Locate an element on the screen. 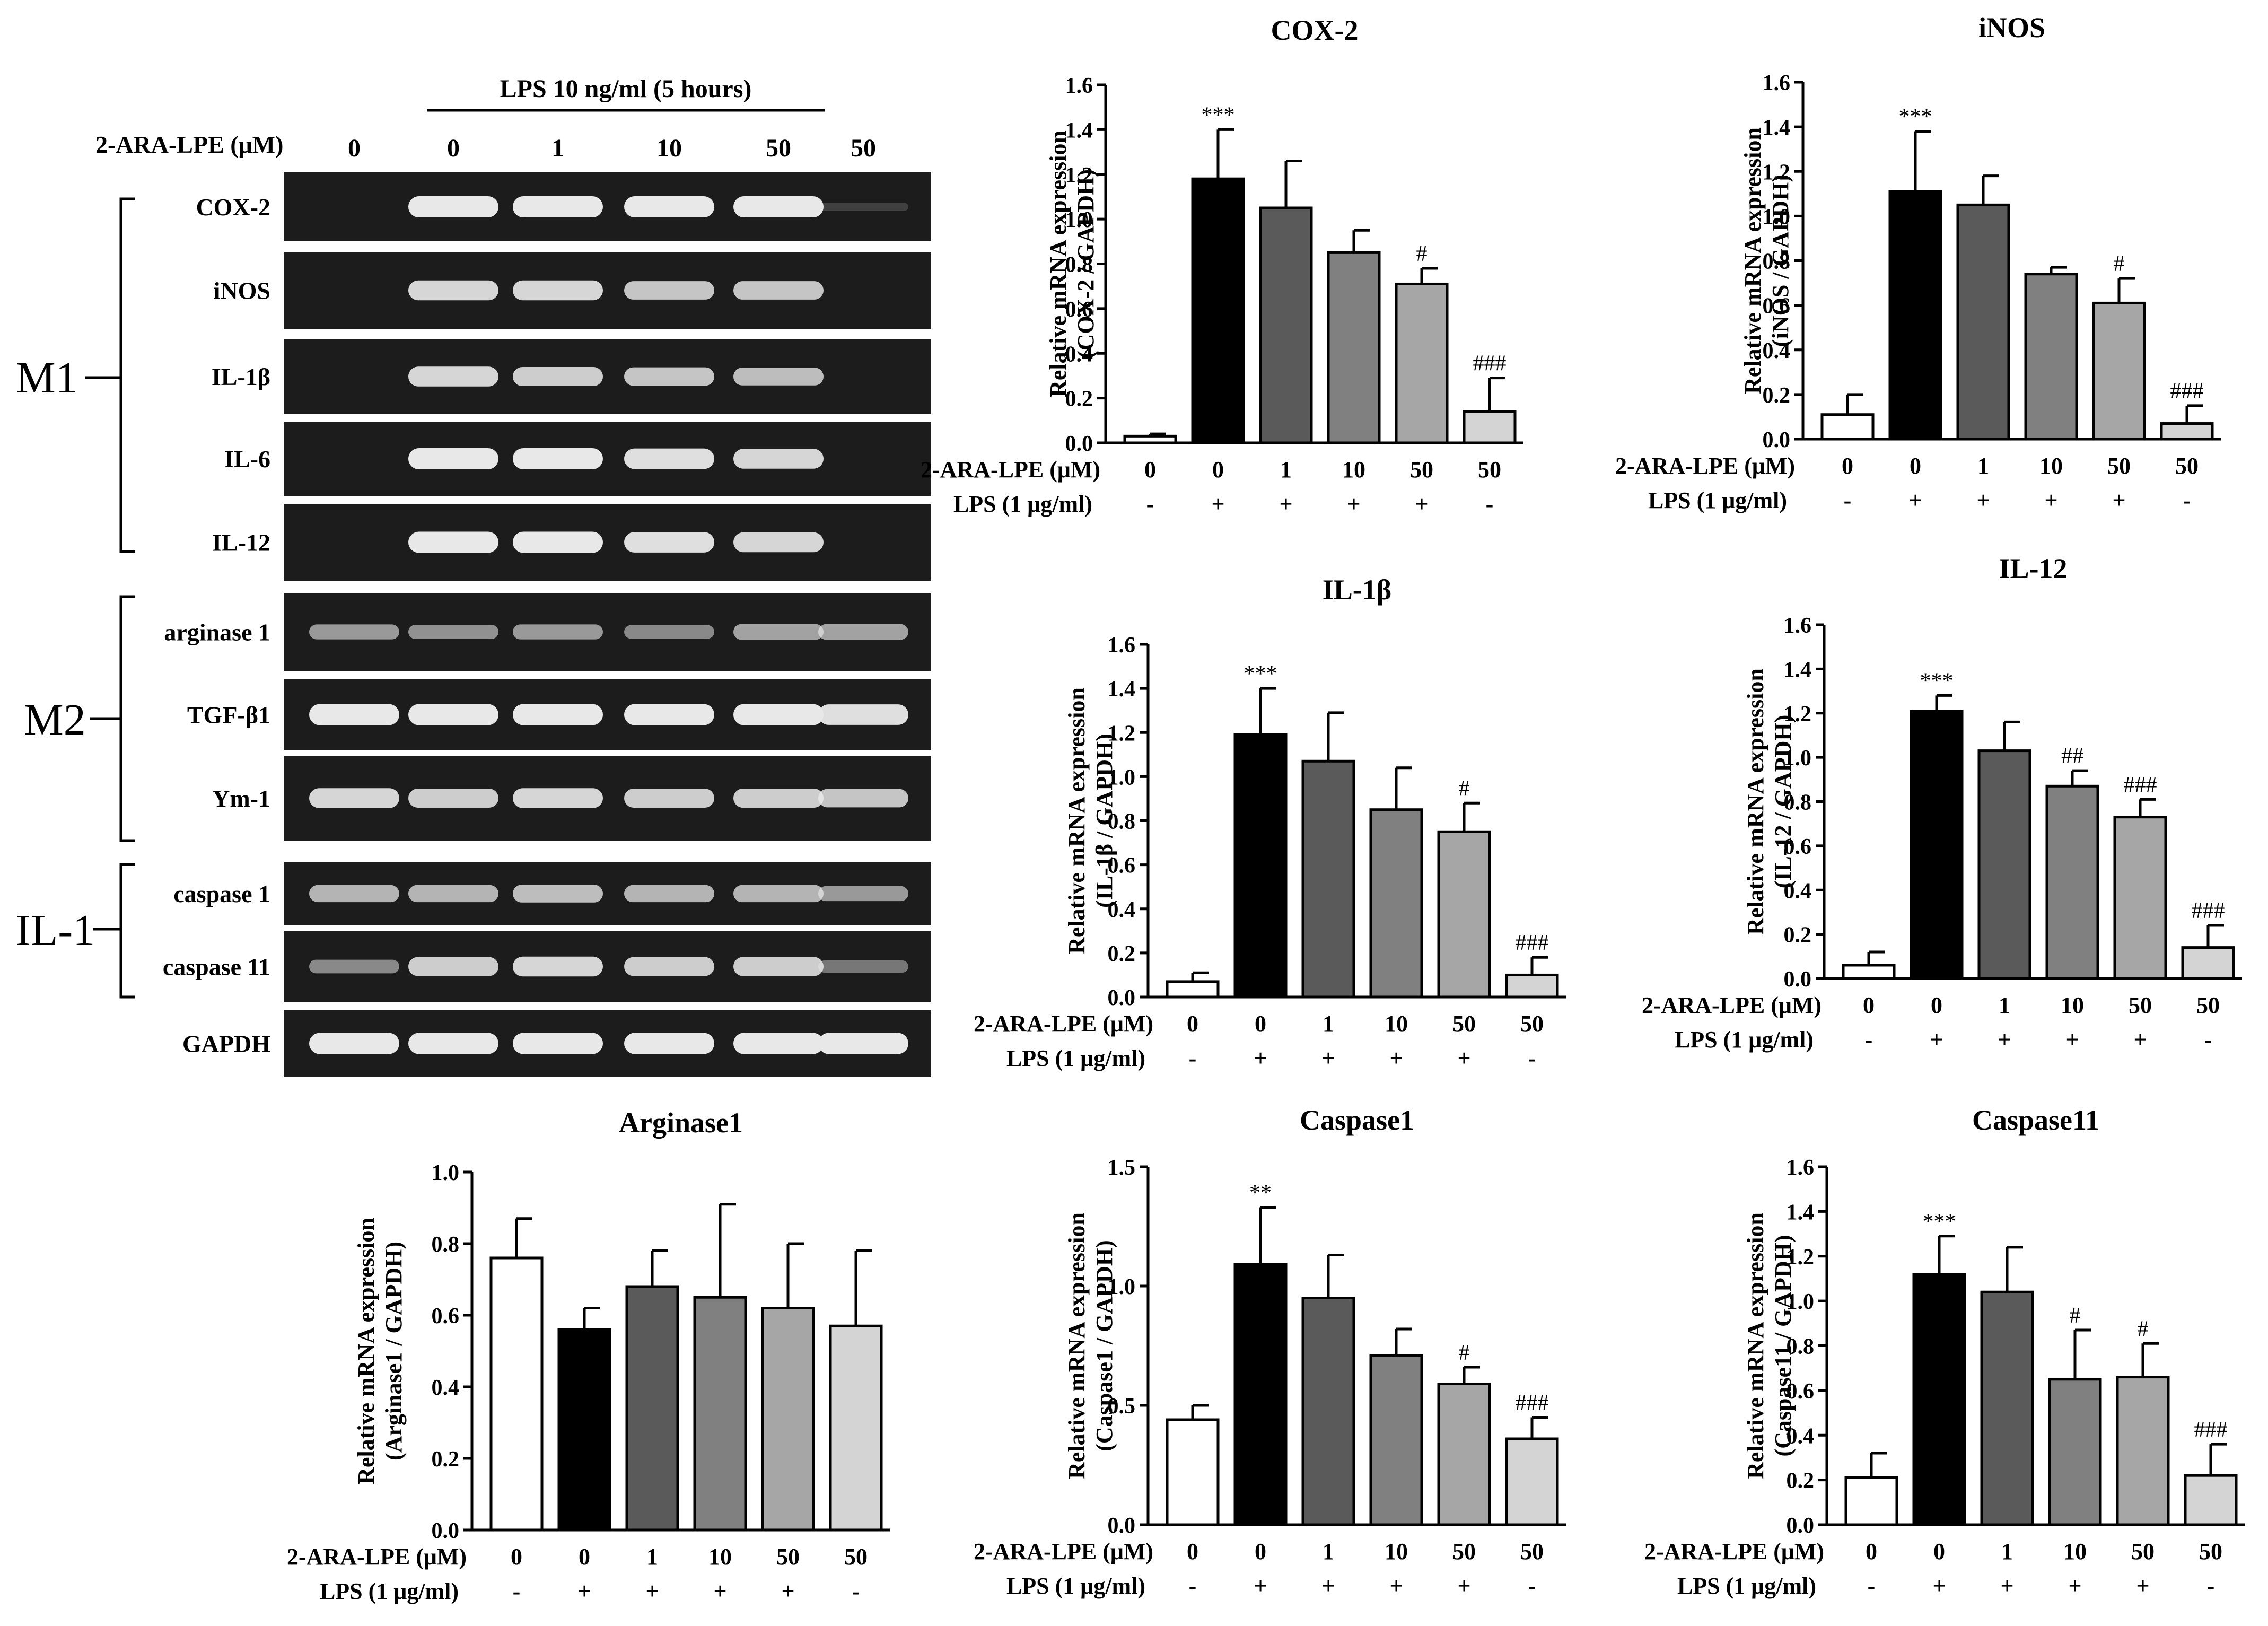  y-tick-label: 1.5 is located at coordinates (1122, 1168).